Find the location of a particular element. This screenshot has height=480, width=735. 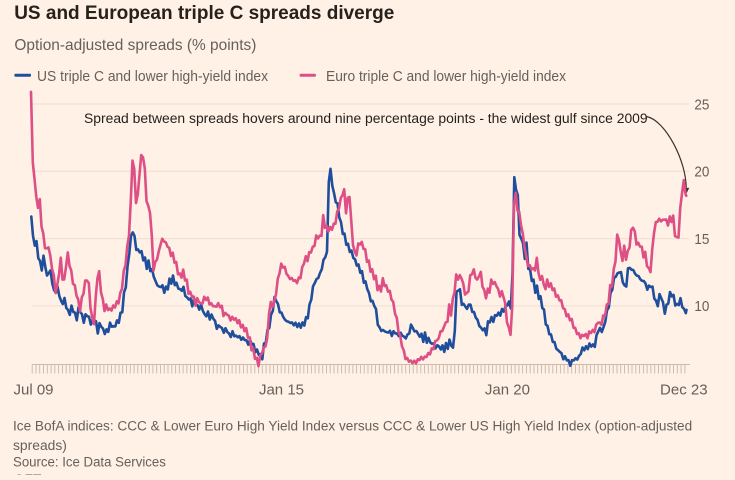

svg-text:US triple C and lower high-yie: US triple C and lower high-yield index is located at coordinates (153, 77).